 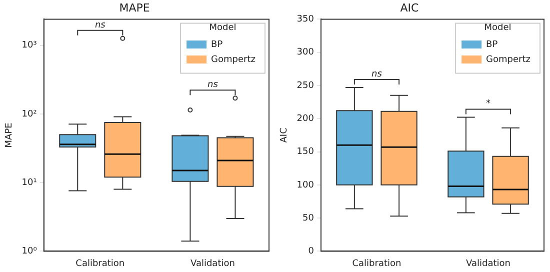 I want to click on y-tick-label: 10¹, so click(x=30, y=183).